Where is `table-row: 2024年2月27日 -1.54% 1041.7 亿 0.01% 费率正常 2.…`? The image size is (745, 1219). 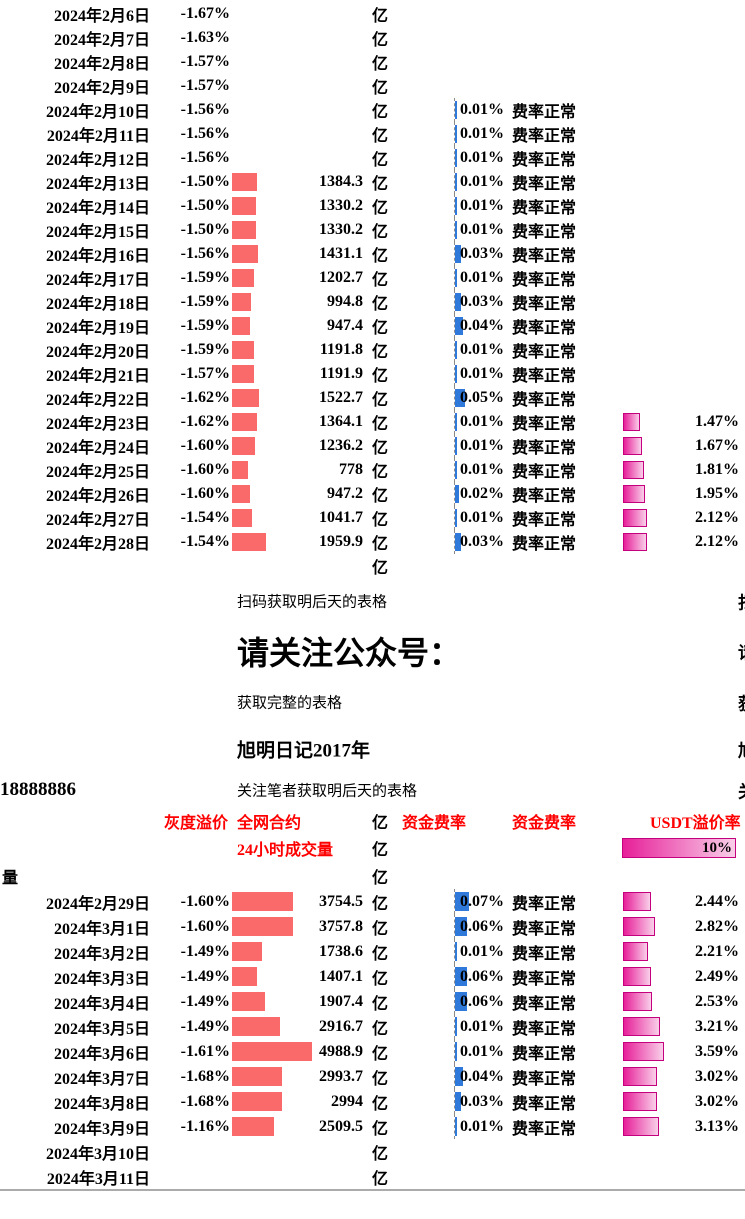 table-row: 2024年2月27日 -1.54% 1041.7 亿 0.01% 费率正常 2.… is located at coordinates (372, 518).